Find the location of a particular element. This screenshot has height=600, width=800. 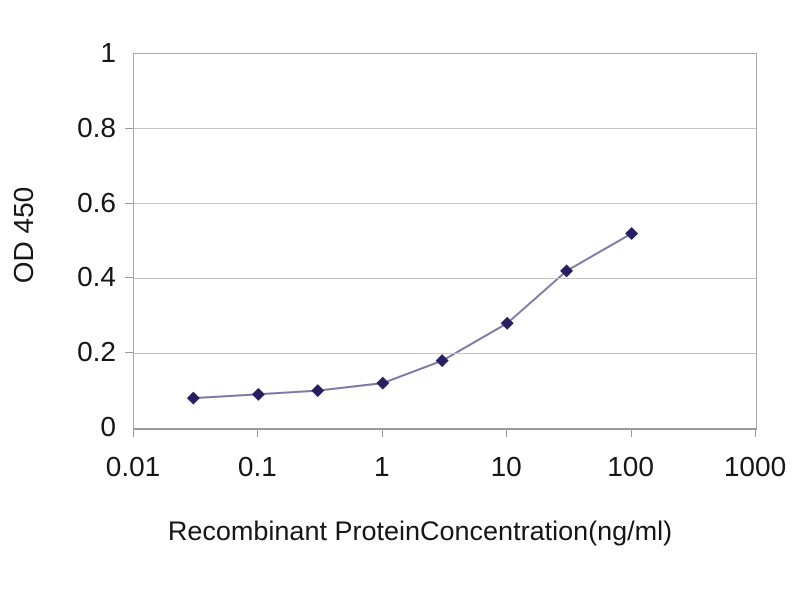

x-tick-label-0.01: 0.01 is located at coordinates (133, 466).